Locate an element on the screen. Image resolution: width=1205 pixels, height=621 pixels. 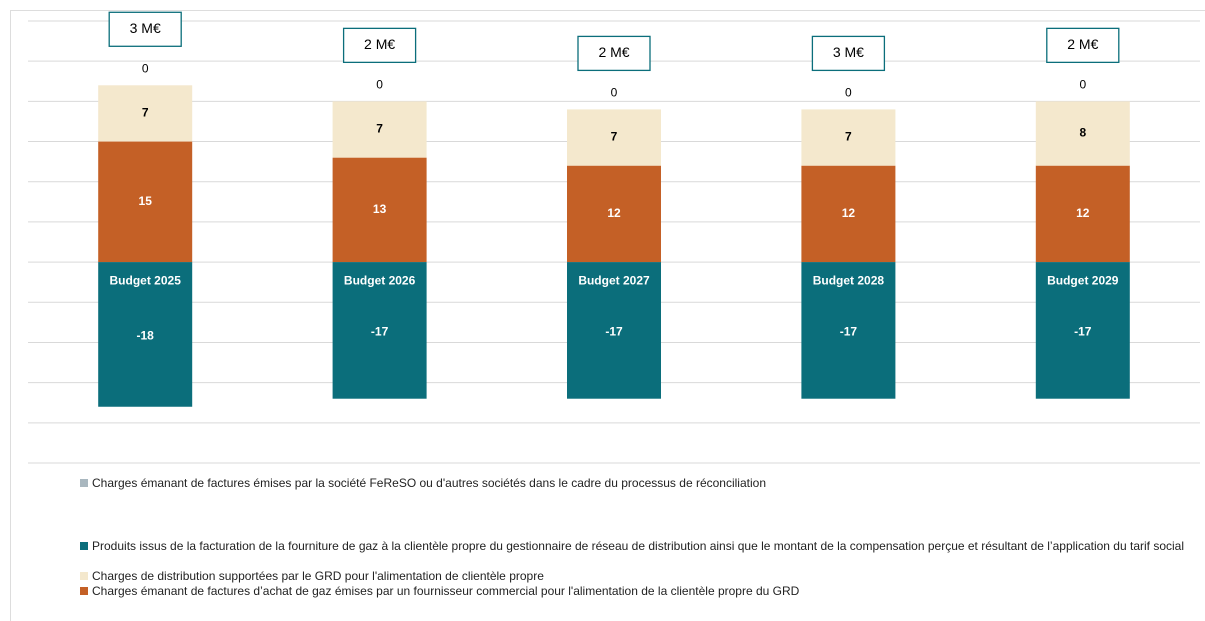
category-label: Budget 2028 is located at coordinates (849, 280).